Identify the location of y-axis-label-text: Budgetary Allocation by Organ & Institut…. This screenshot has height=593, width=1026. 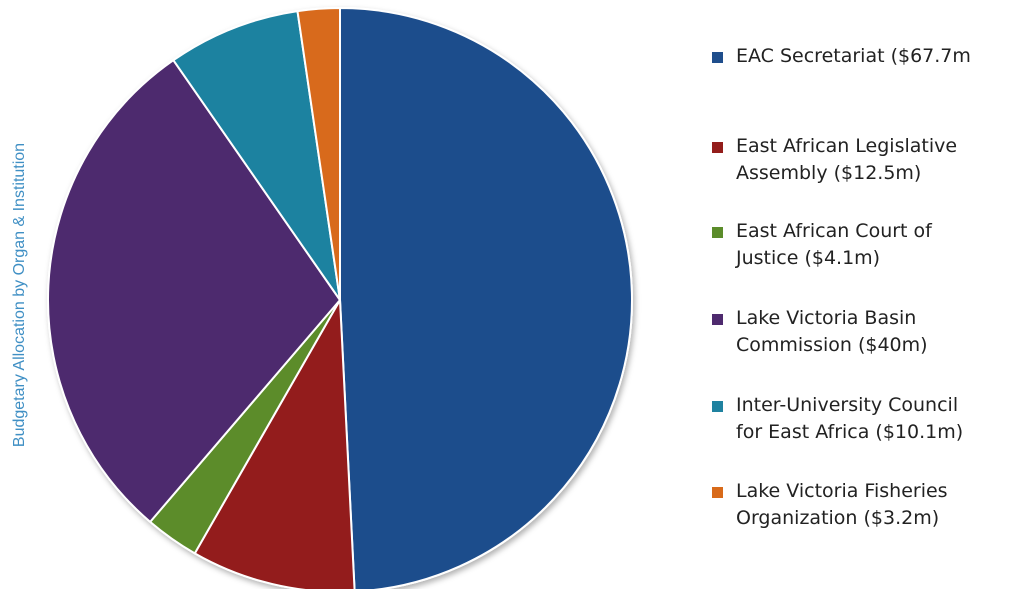
(19, 295).